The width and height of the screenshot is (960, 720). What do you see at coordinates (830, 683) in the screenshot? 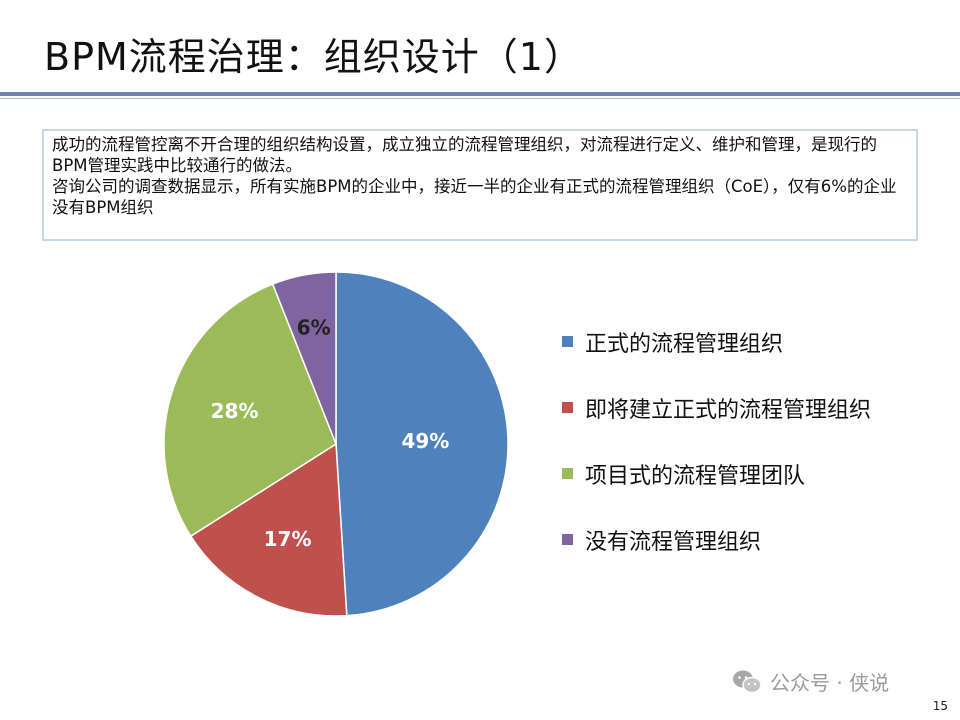
I see `watermark-text: 公众号 · 侠说` at bounding box center [830, 683].